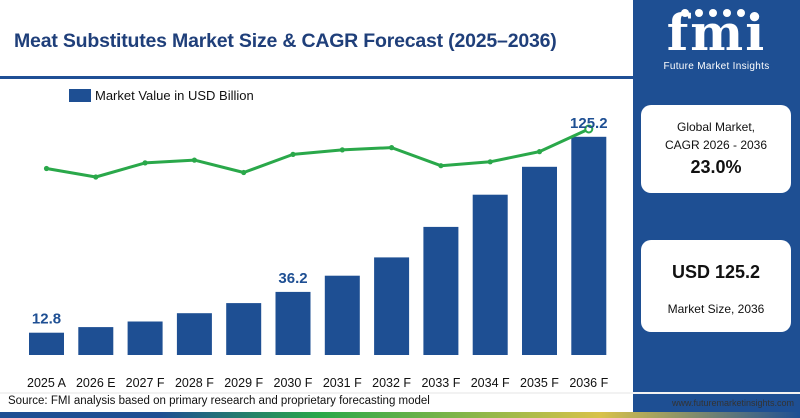 Image resolution: width=800 pixels, height=418 pixels. I want to click on x-tick-label: 2035 F, so click(539, 383).